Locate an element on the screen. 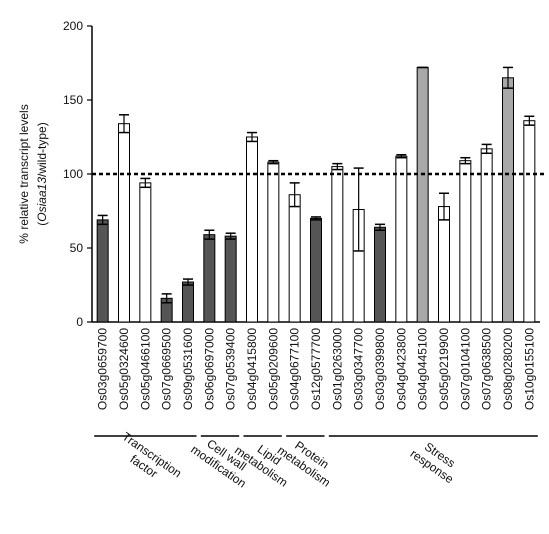 This screenshot has height=534, width=549. y-tick-label: 50 is located at coordinates (77, 248).